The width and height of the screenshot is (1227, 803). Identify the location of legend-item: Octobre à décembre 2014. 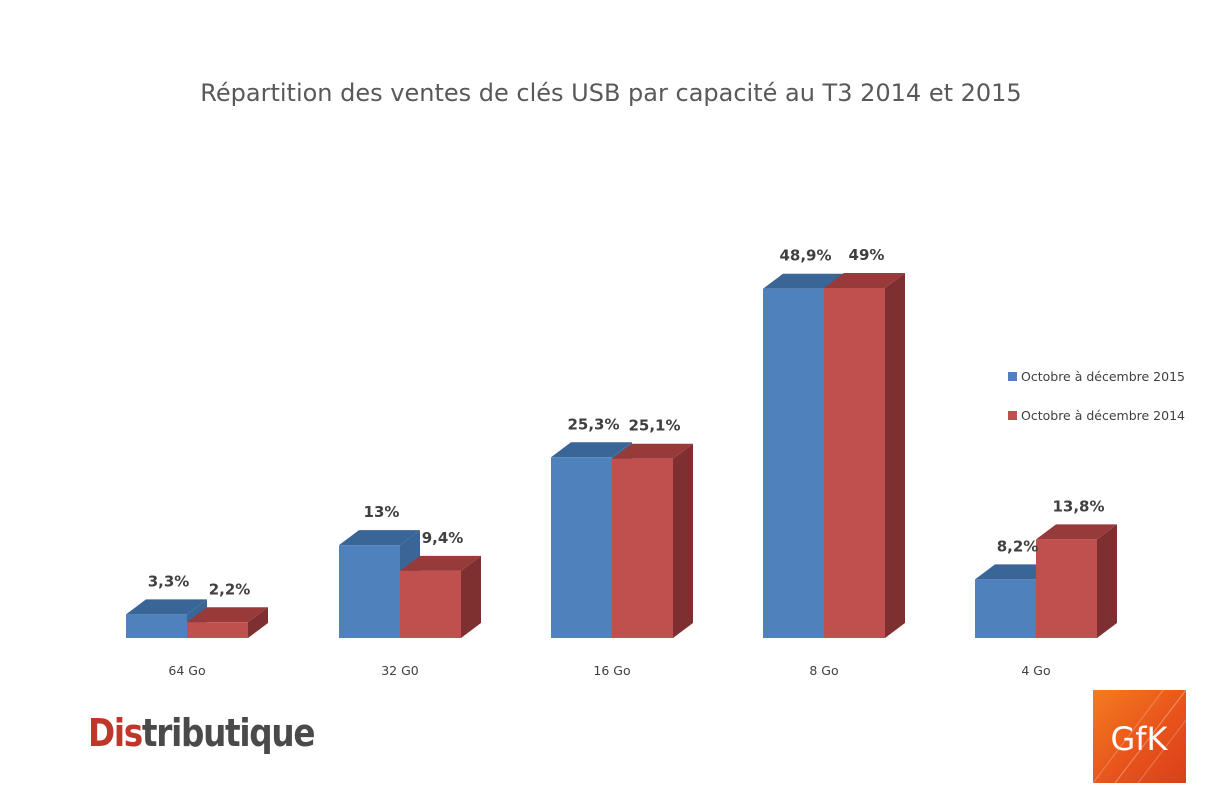
(1096, 415).